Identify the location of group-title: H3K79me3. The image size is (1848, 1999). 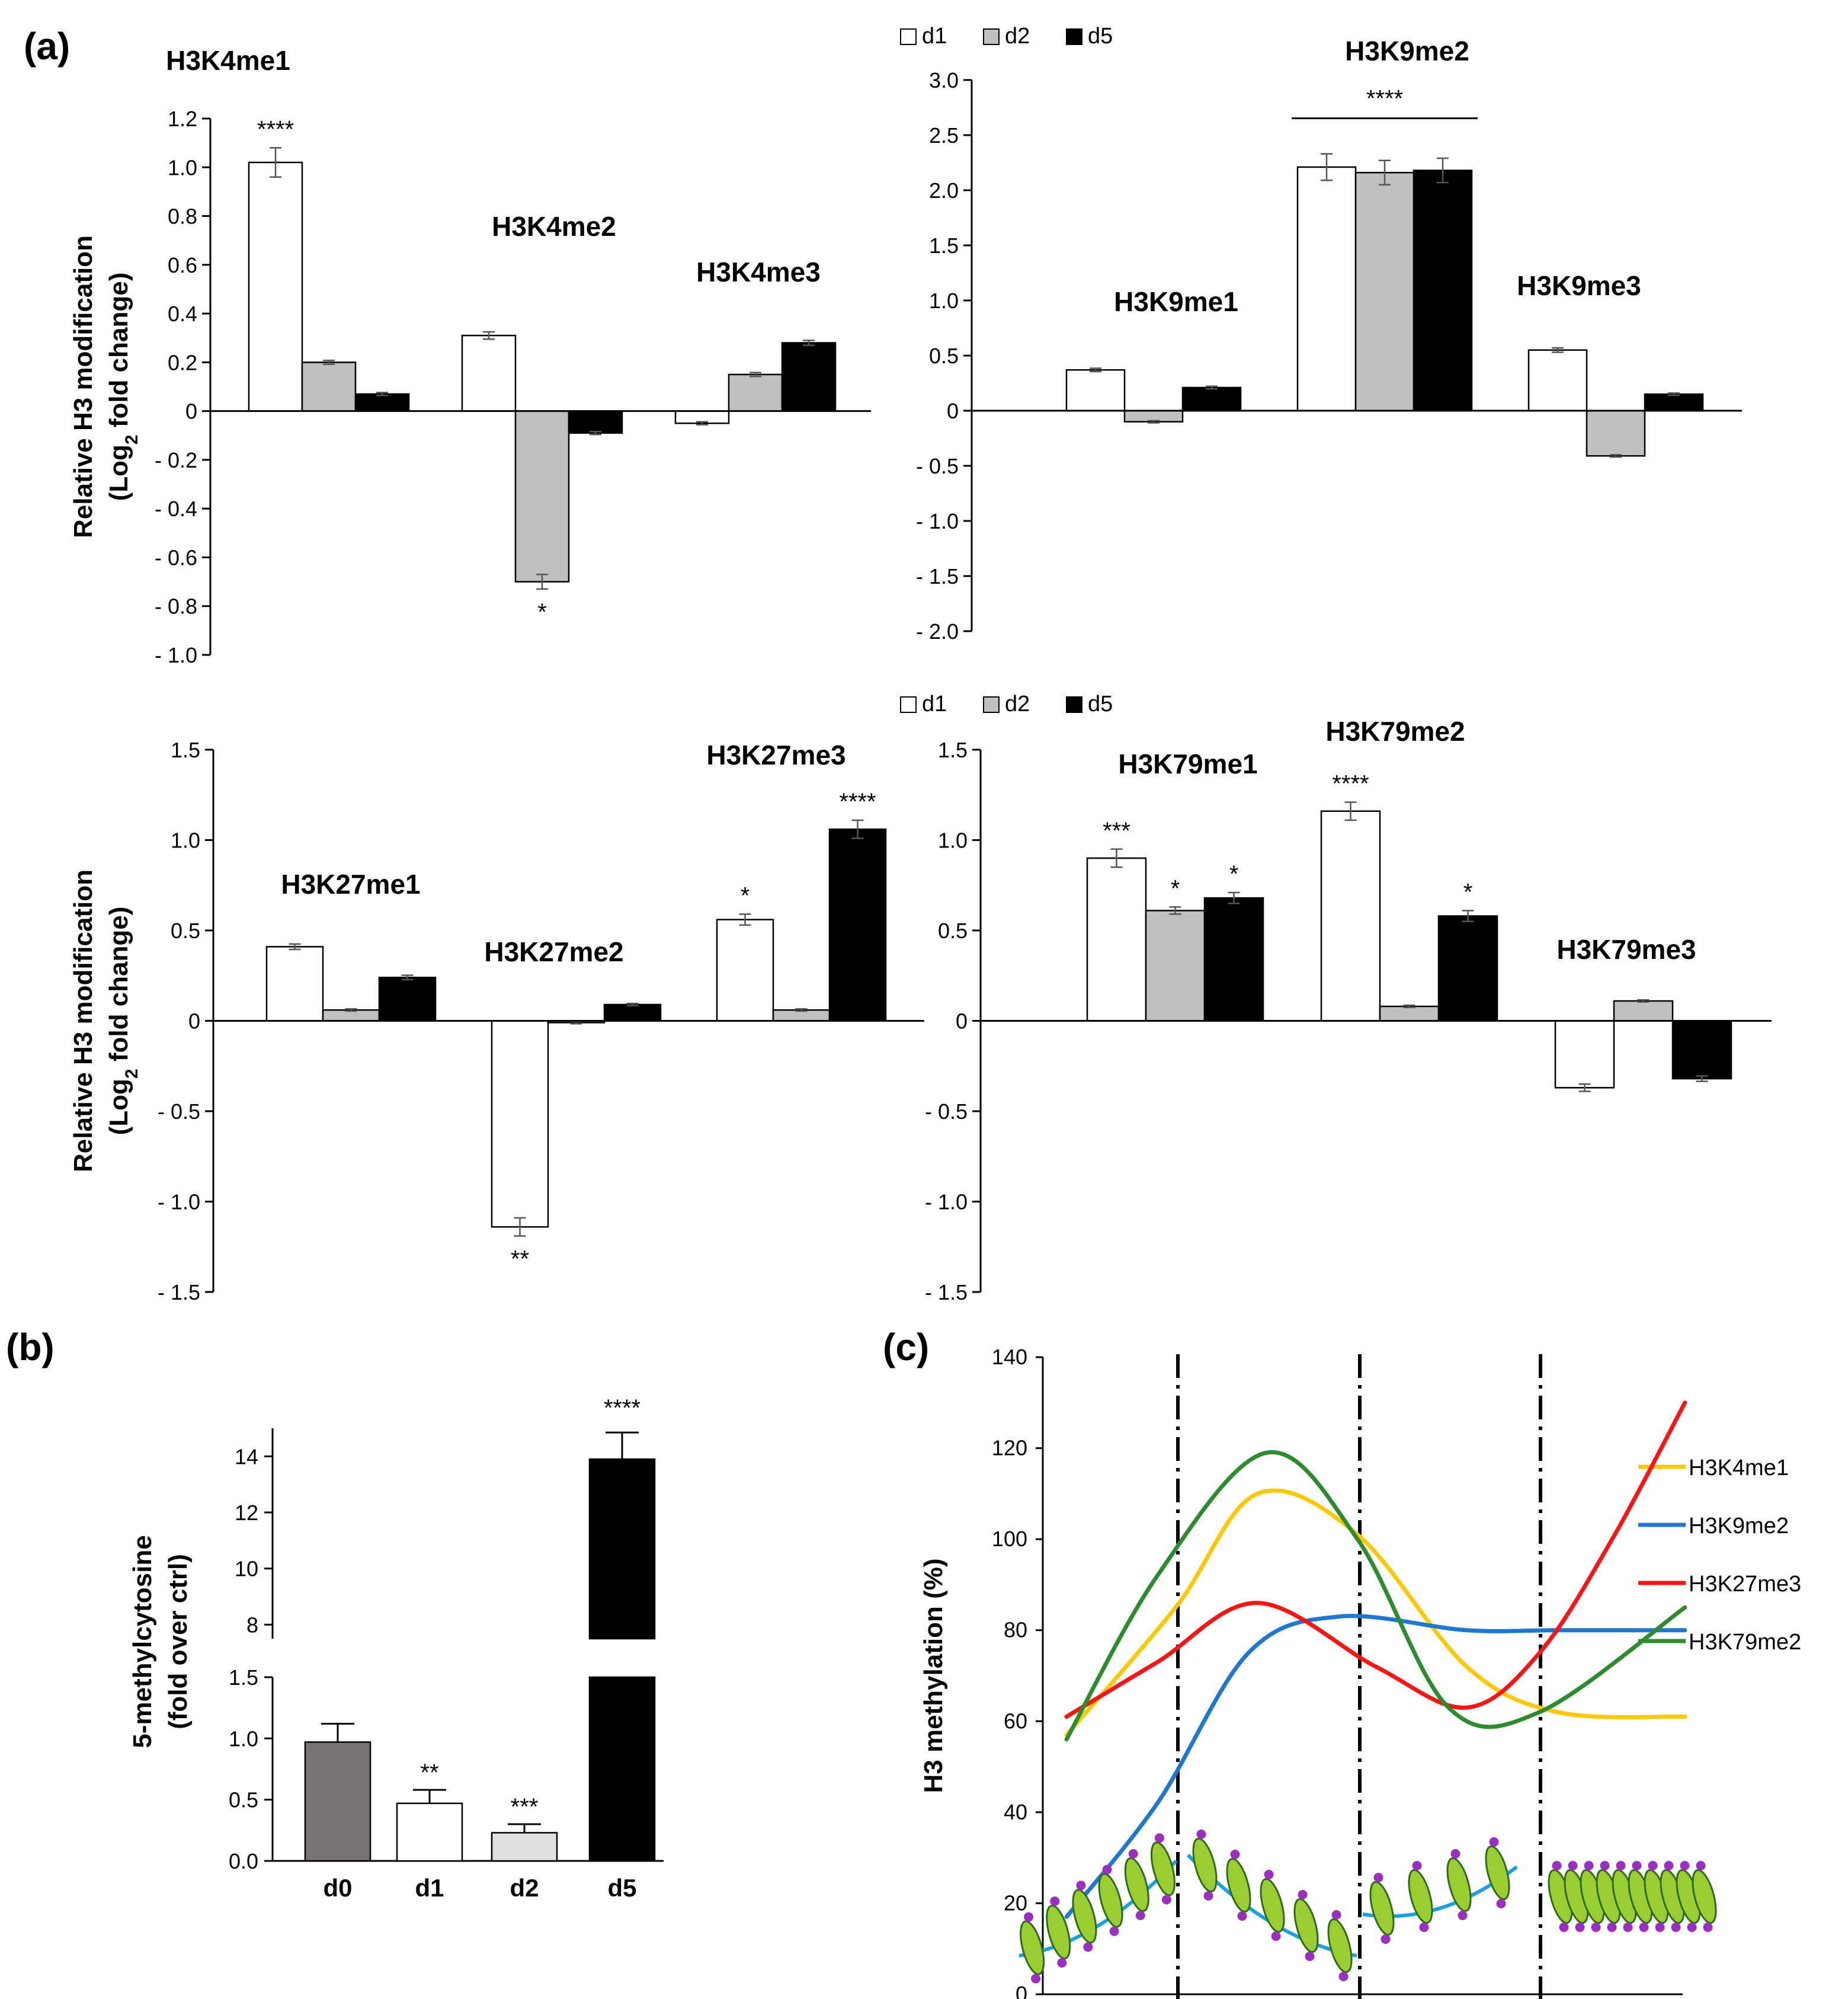
(1626, 950).